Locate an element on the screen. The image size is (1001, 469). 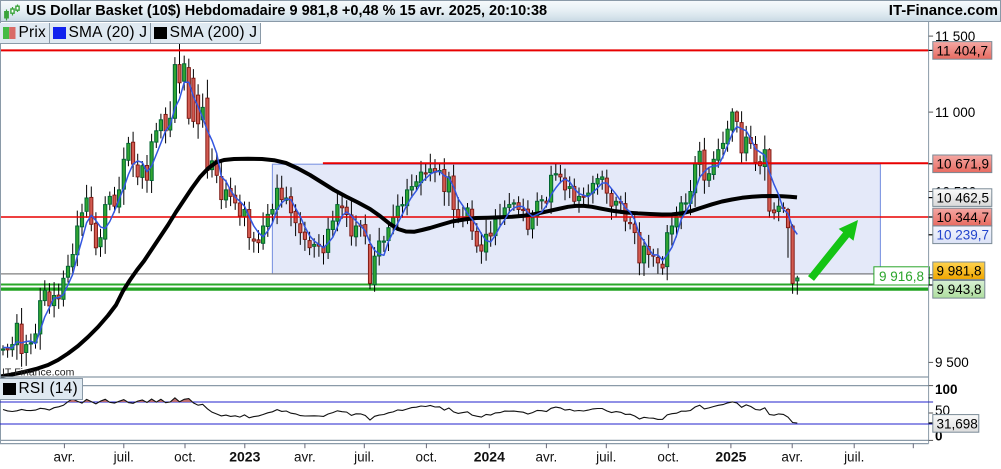
svg-text: 100 is located at coordinates (946, 389).